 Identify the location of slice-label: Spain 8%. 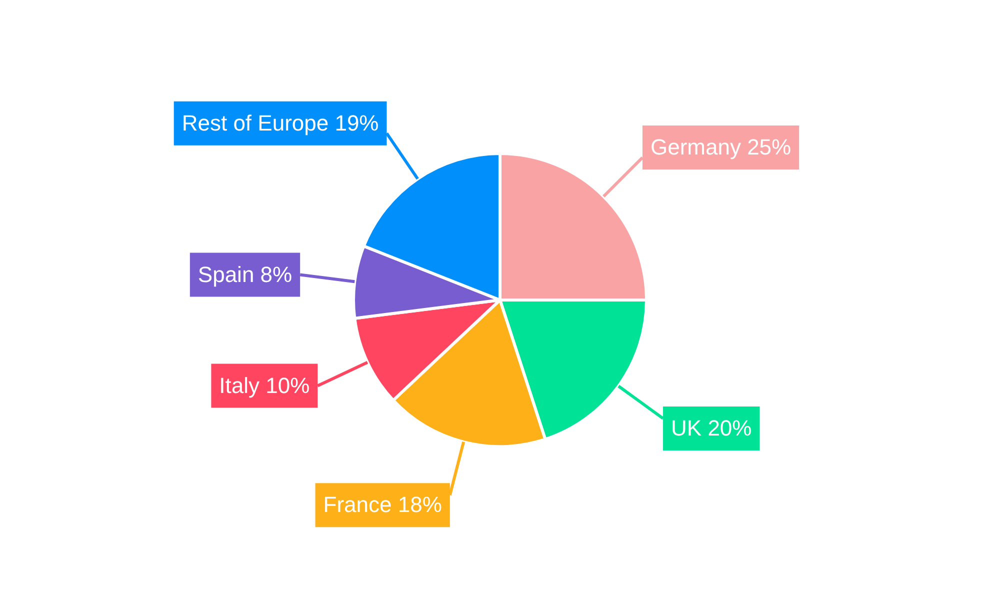
(245, 274).